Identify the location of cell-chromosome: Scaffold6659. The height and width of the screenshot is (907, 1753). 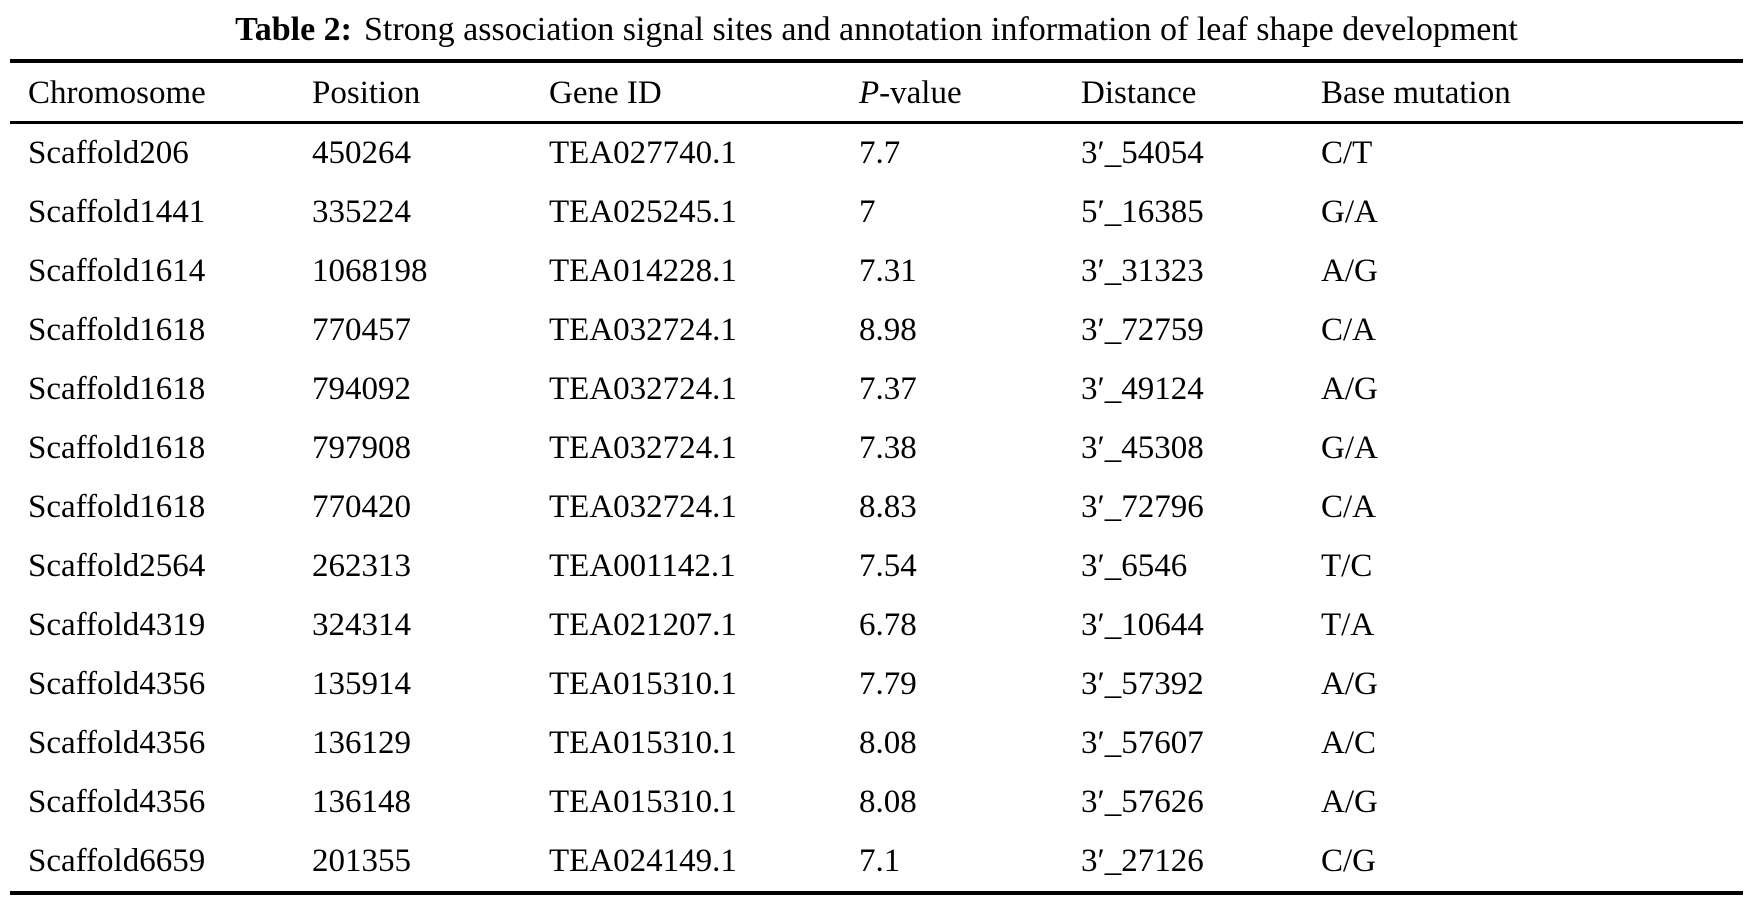
(117, 861).